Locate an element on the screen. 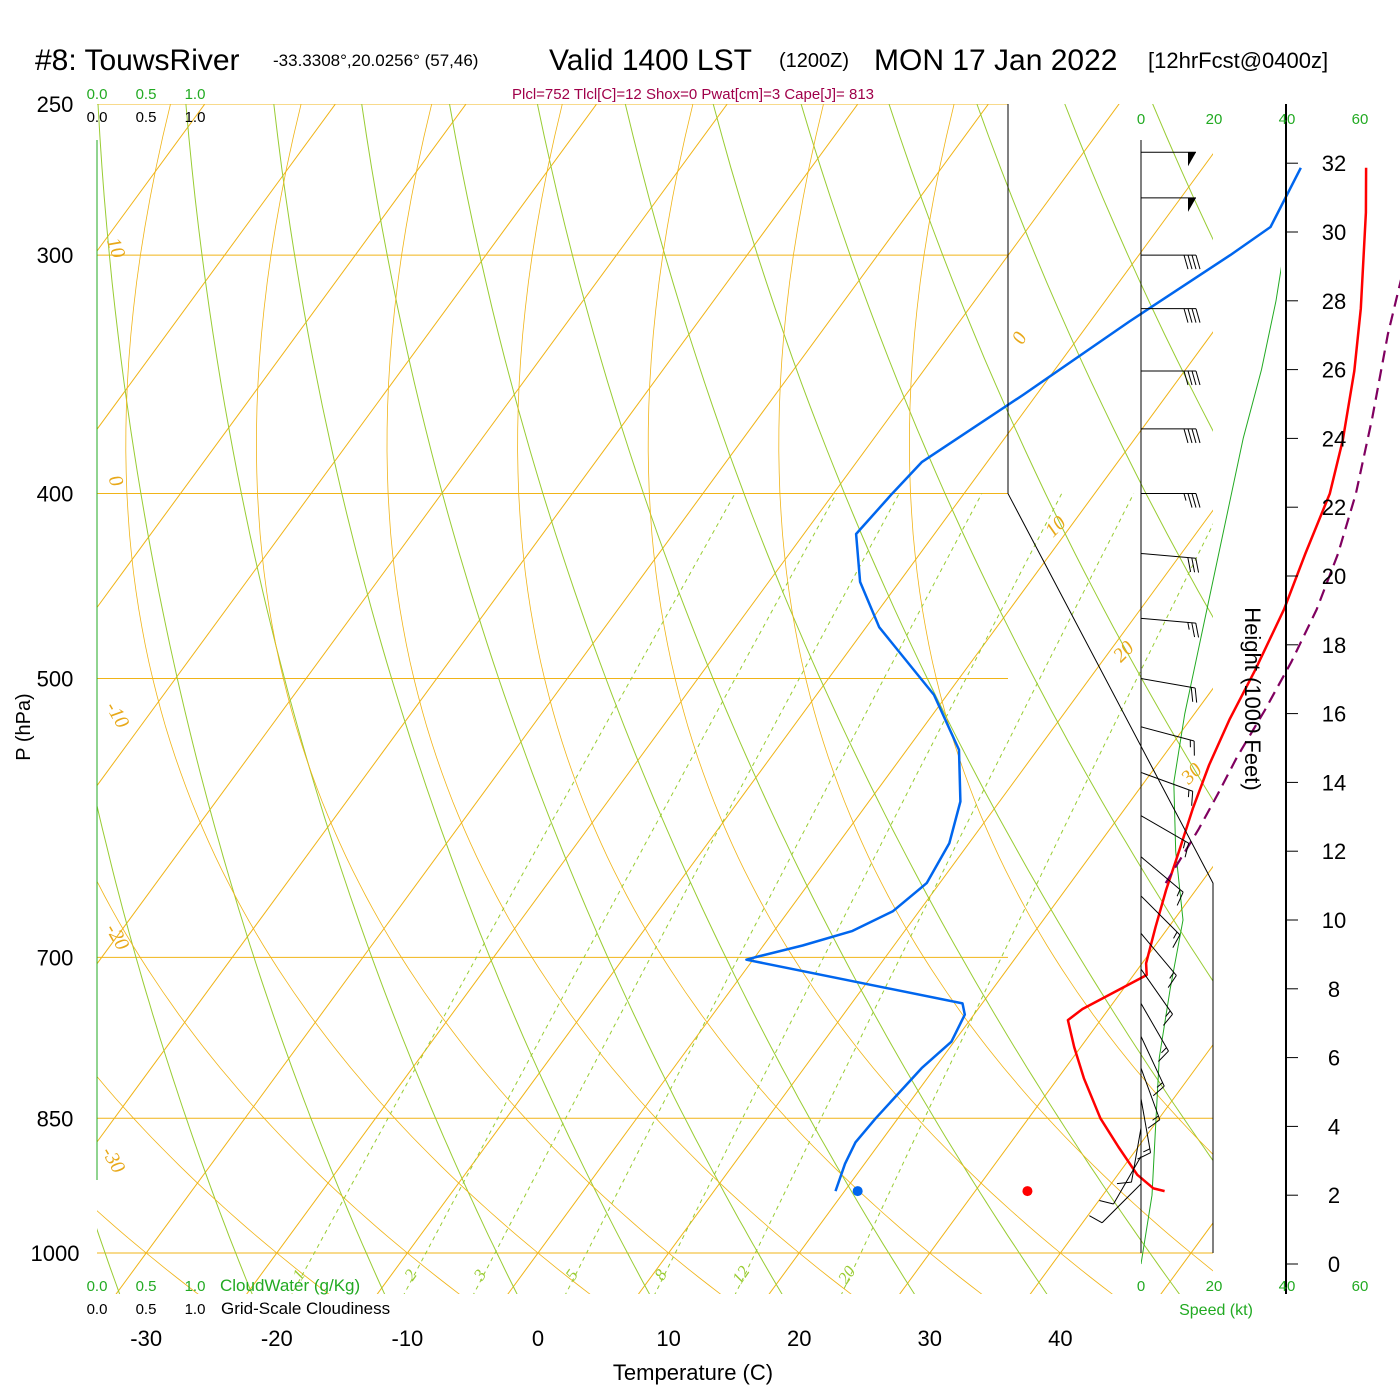  temperature-tick-label: -20 is located at coordinates (277, 1338).